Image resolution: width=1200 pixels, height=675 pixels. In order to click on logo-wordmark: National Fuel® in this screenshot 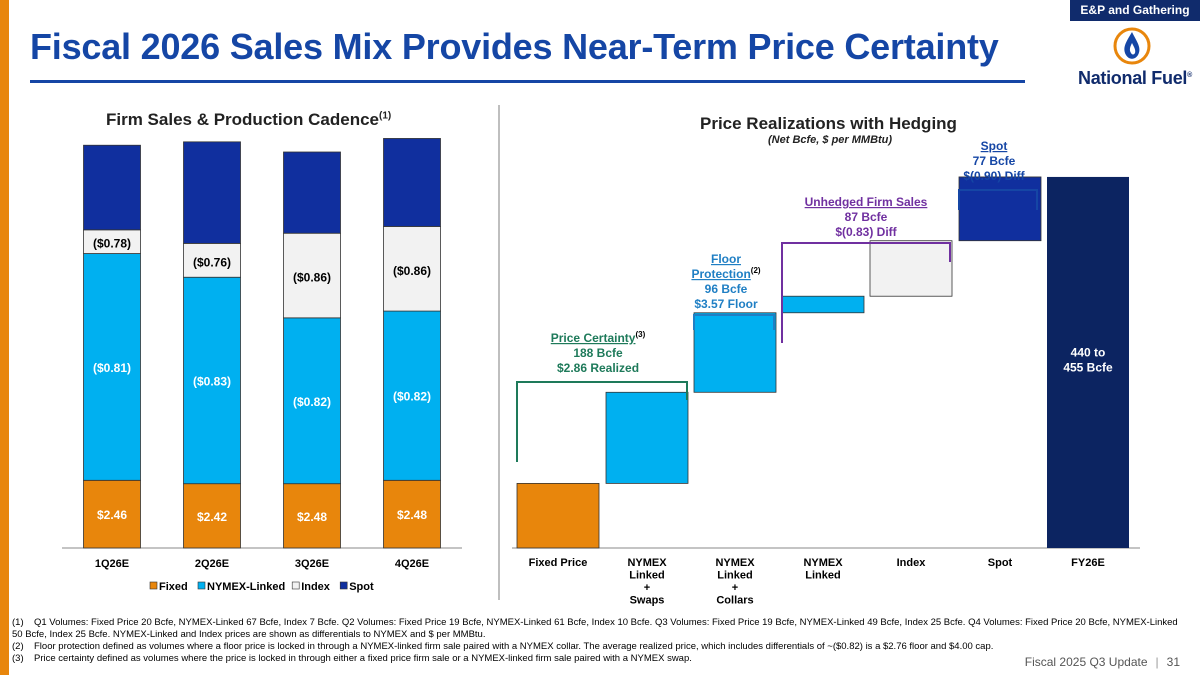, I will do `click(1135, 78)`.